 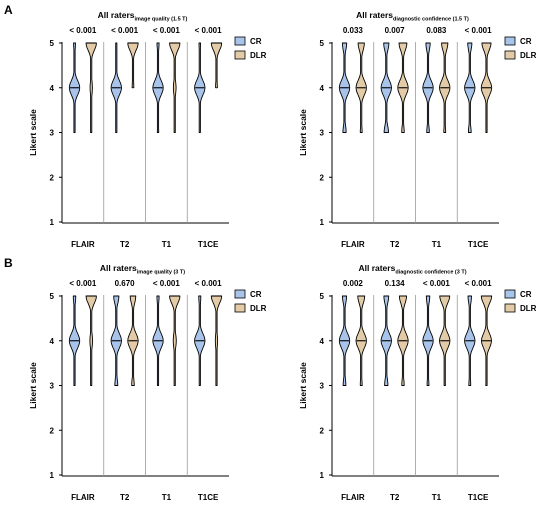 What do you see at coordinates (430, 273) in the screenshot?
I see `chart-title-subscript: diagnostic confidence (3 T)` at bounding box center [430, 273].